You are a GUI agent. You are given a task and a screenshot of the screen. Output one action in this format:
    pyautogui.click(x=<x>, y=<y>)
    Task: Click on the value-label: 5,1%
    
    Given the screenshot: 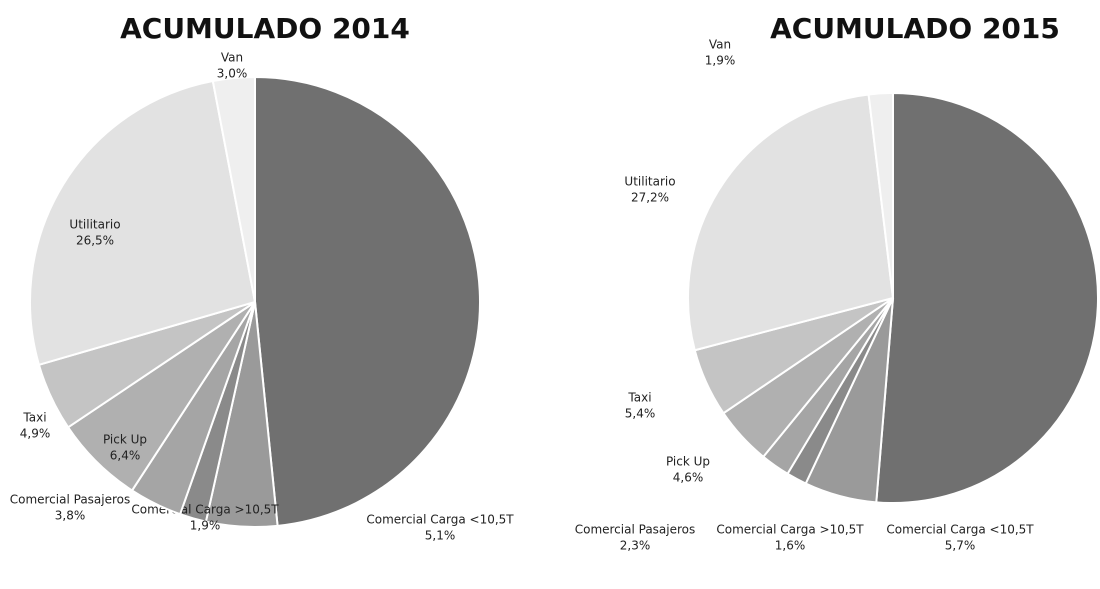 What is the action you would take?
    pyautogui.click(x=440, y=536)
    